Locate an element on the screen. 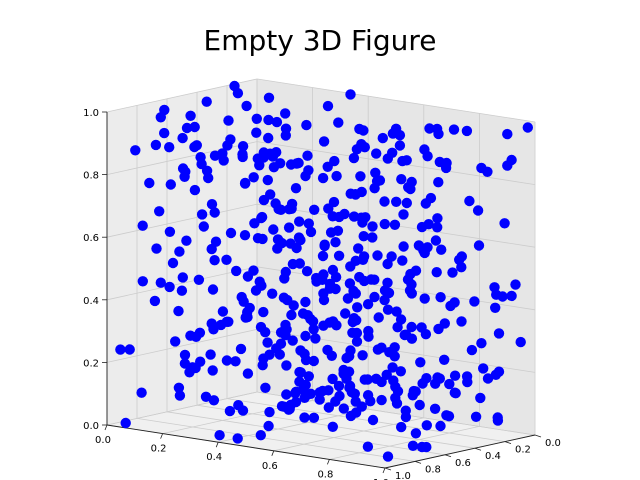 The width and height of the screenshot is (640, 480). y-tick-label: 0.0 is located at coordinates (553, 443).